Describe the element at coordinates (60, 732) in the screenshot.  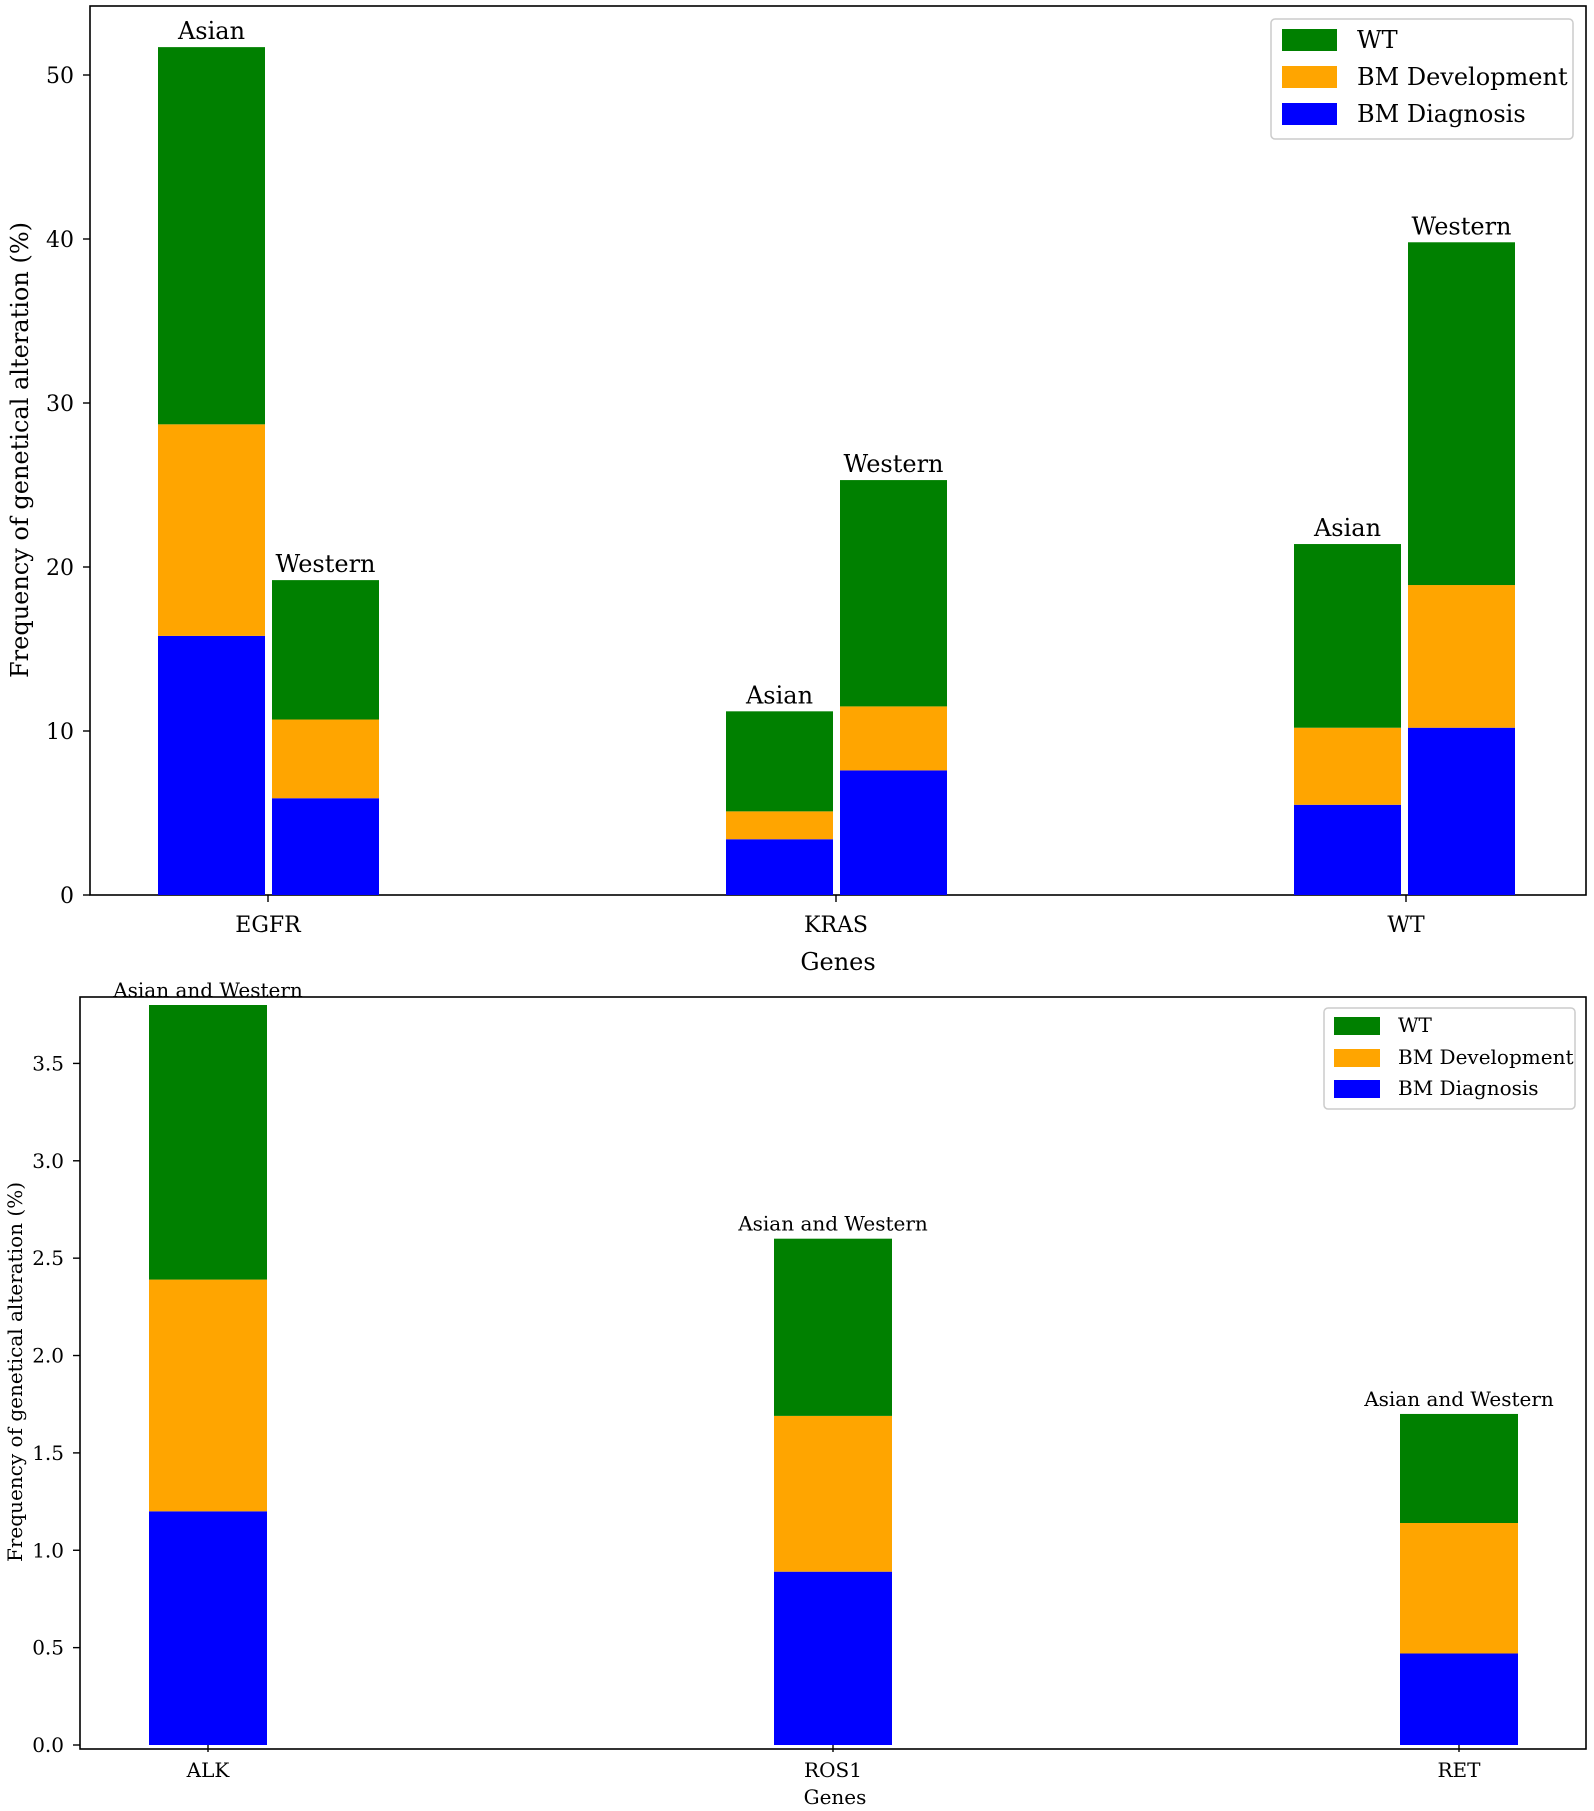
I see `y-tick-label: 10` at that location.